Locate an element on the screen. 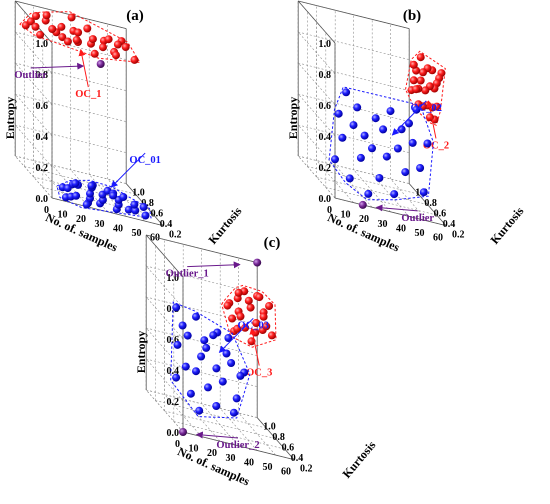 Image resolution: width=550 pixels, height=504 pixels. x-tick-label: 20 is located at coordinates (212, 453).